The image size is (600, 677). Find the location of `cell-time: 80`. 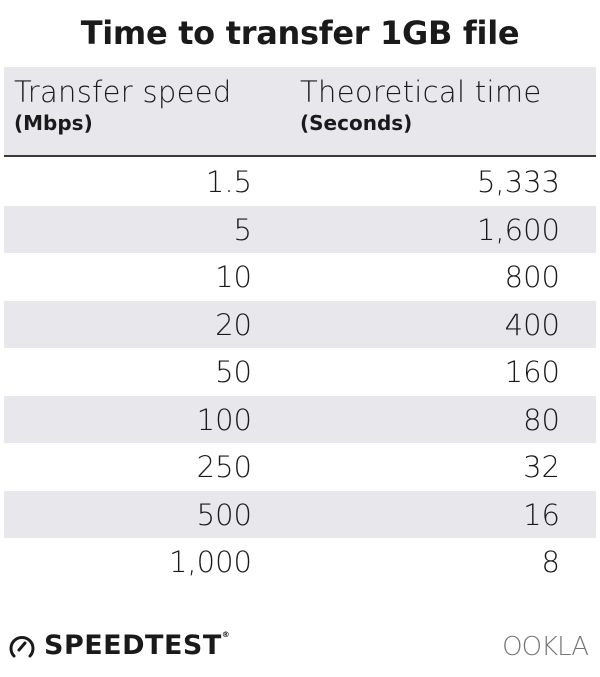

cell-time: 80 is located at coordinates (541, 419).